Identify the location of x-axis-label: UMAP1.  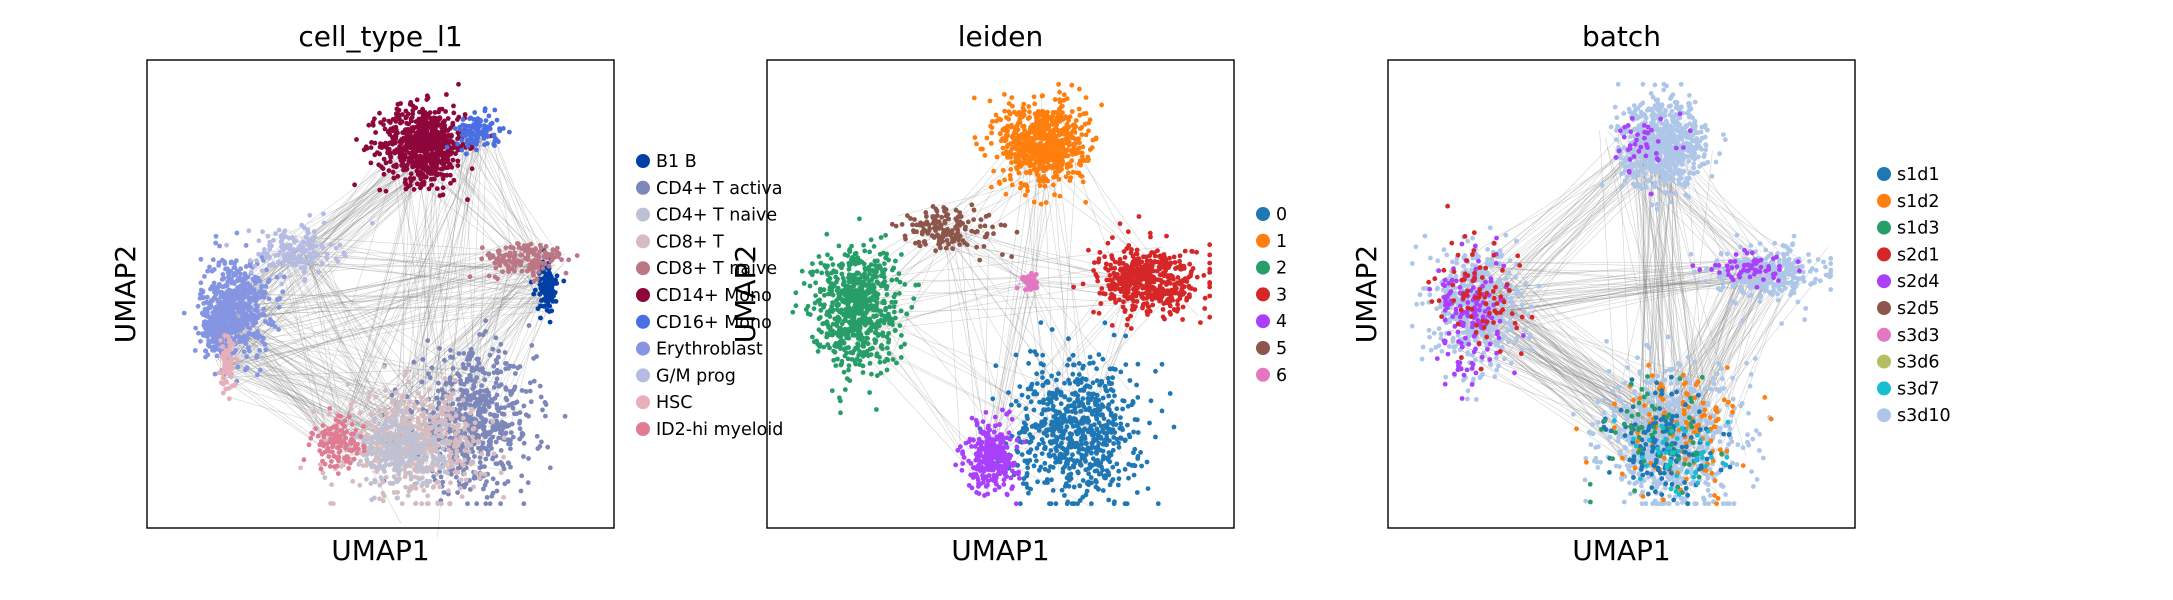
(380, 550).